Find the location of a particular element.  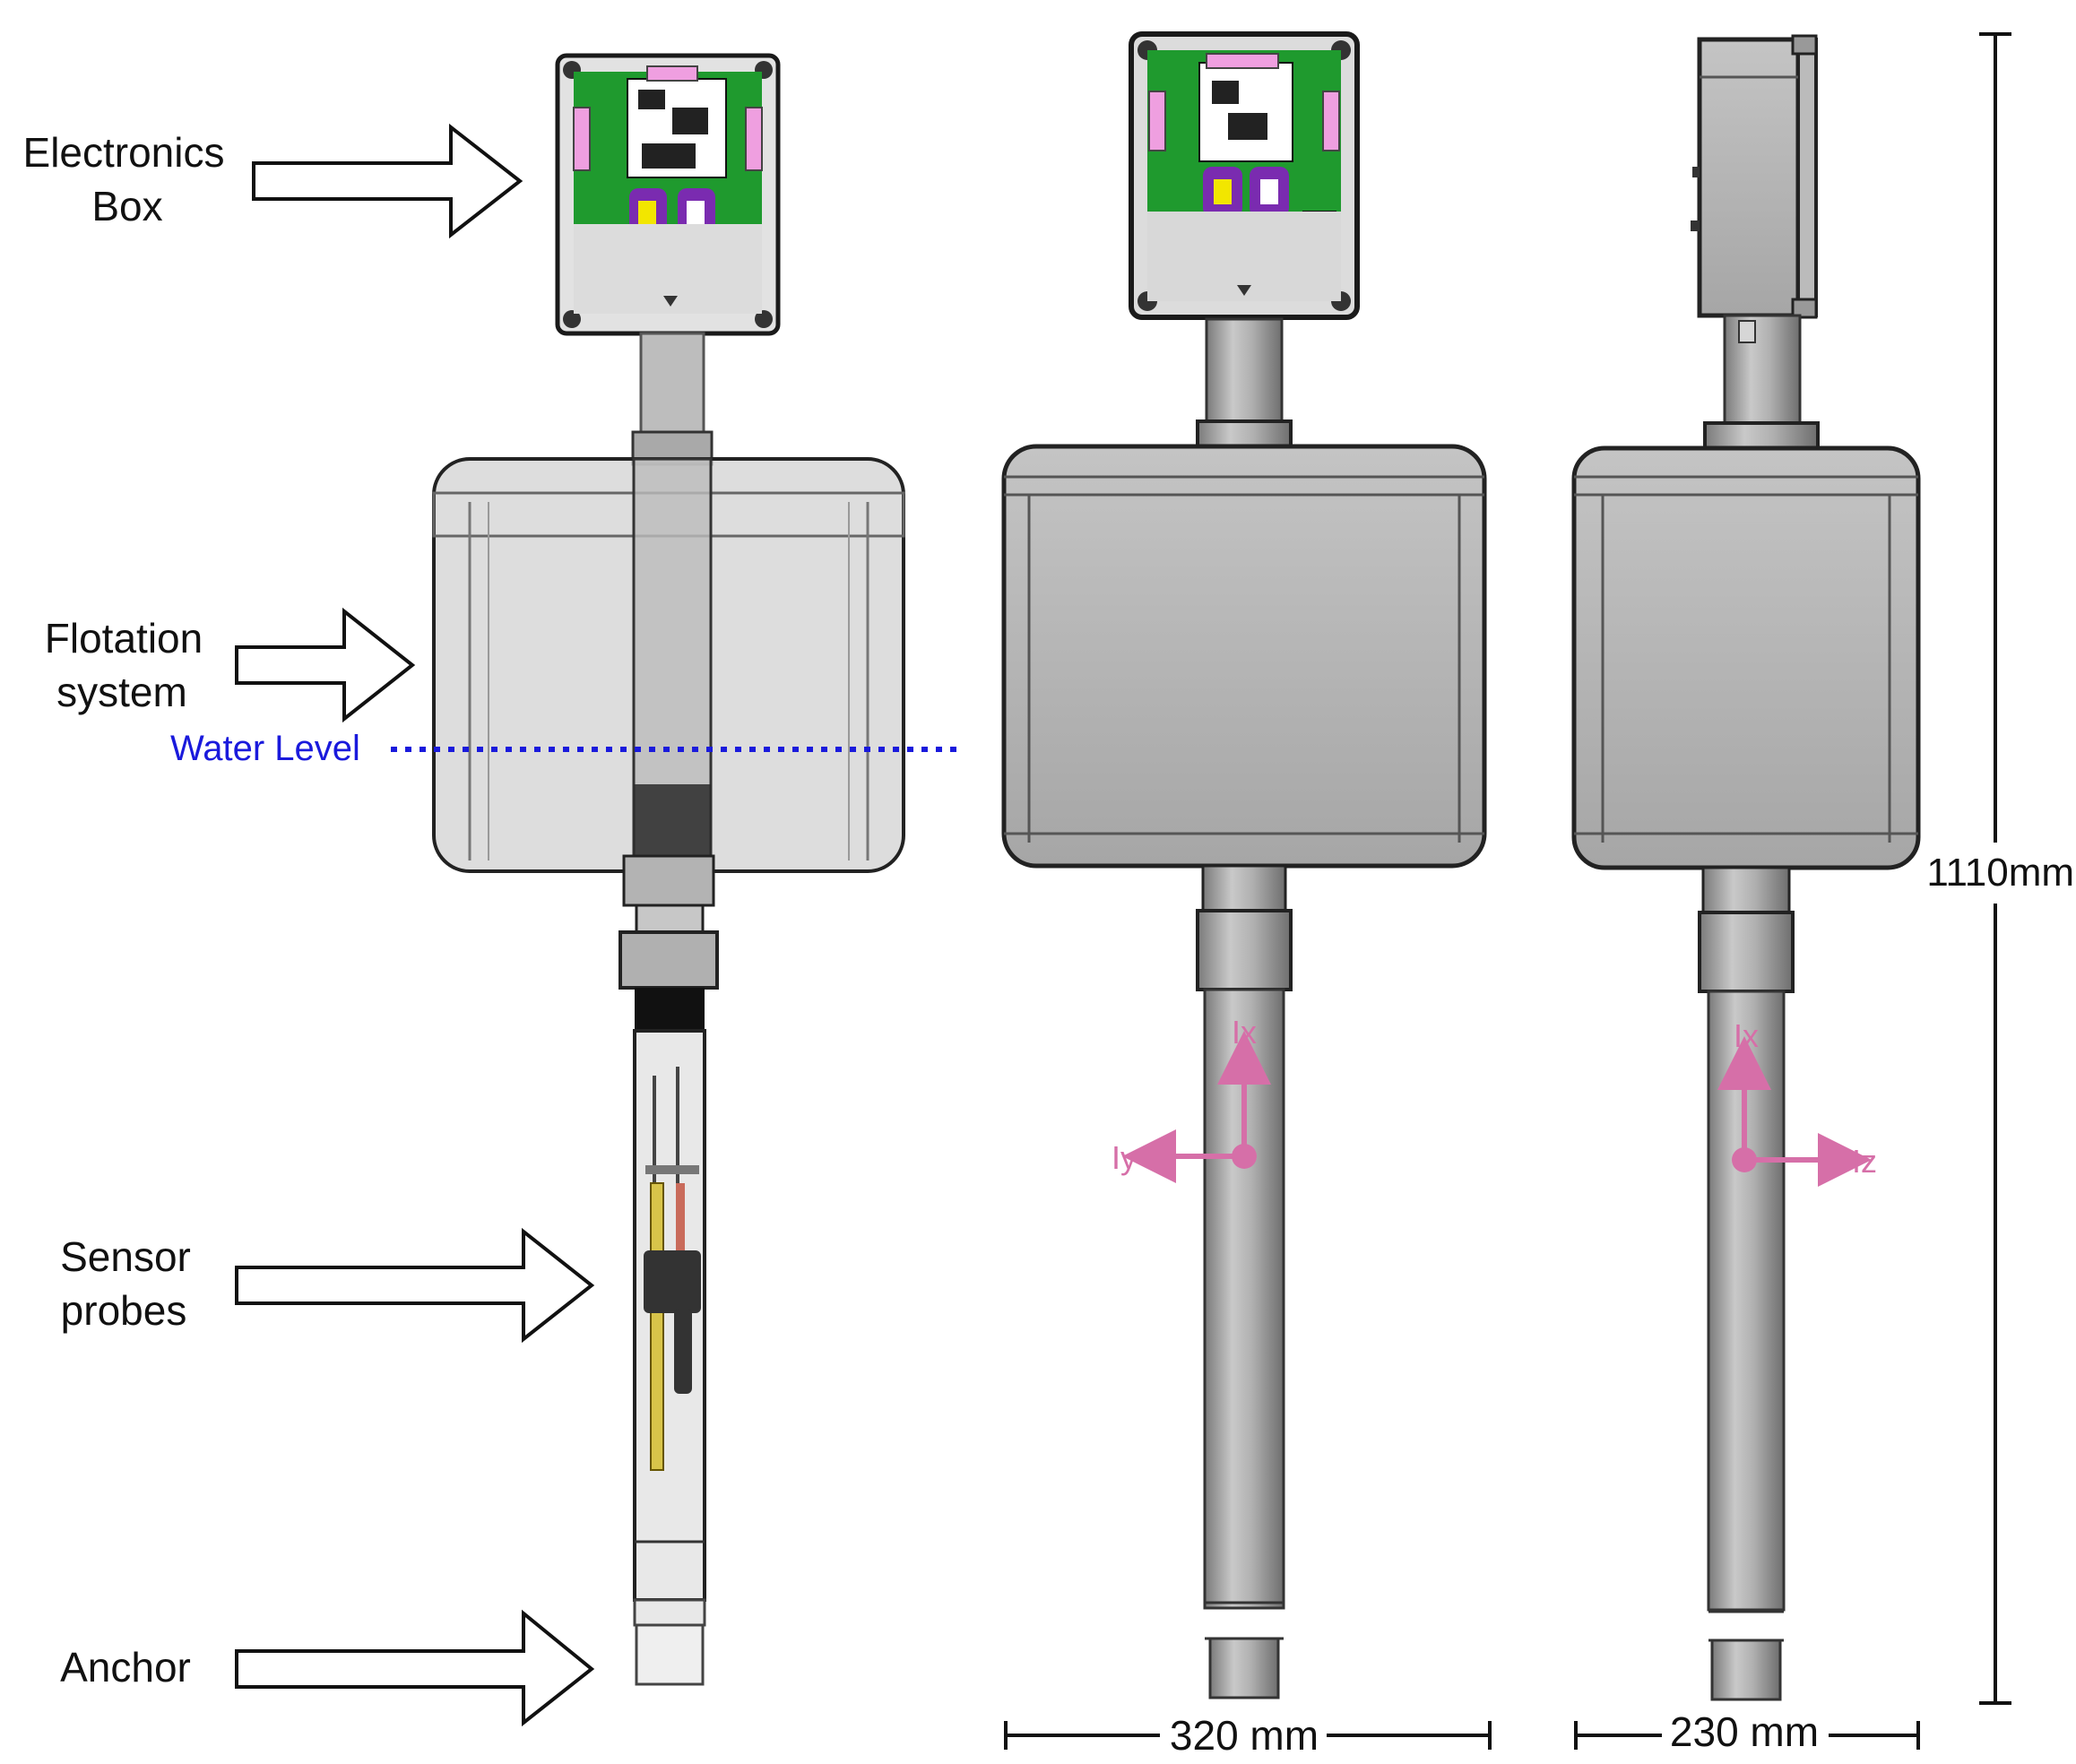

anchor-callout: Anchor is located at coordinates (327, 1668).